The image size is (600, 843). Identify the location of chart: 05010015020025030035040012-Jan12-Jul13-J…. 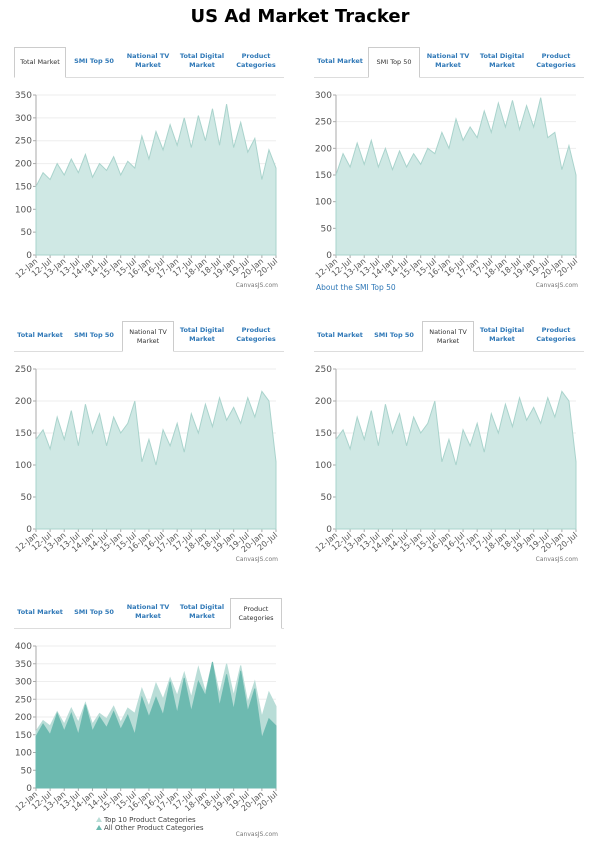
(146, 740).